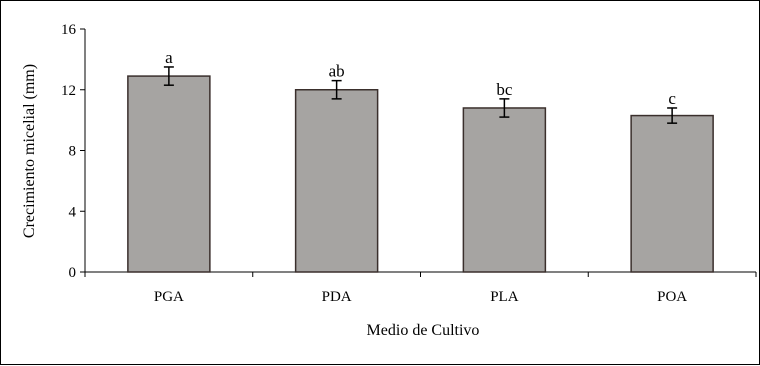 The width and height of the screenshot is (760, 366). Describe the element at coordinates (672, 297) in the screenshot. I see `x-tick-label: POA` at that location.